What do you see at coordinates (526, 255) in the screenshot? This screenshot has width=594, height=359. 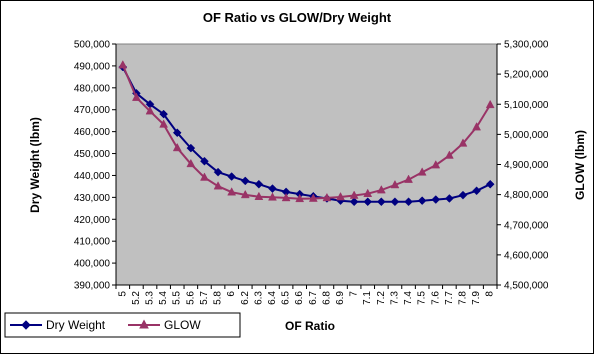 I see `y2-tick-label: 4,600,000` at bounding box center [526, 255].